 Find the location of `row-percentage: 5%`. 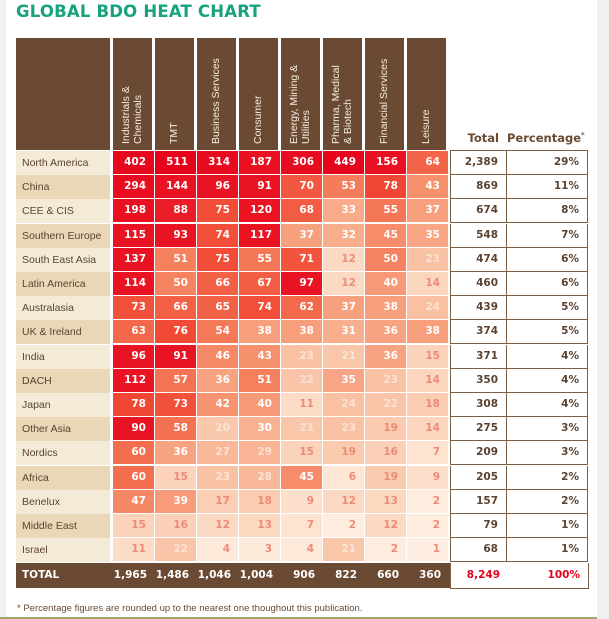

row-percentage: 5% is located at coordinates (547, 308).